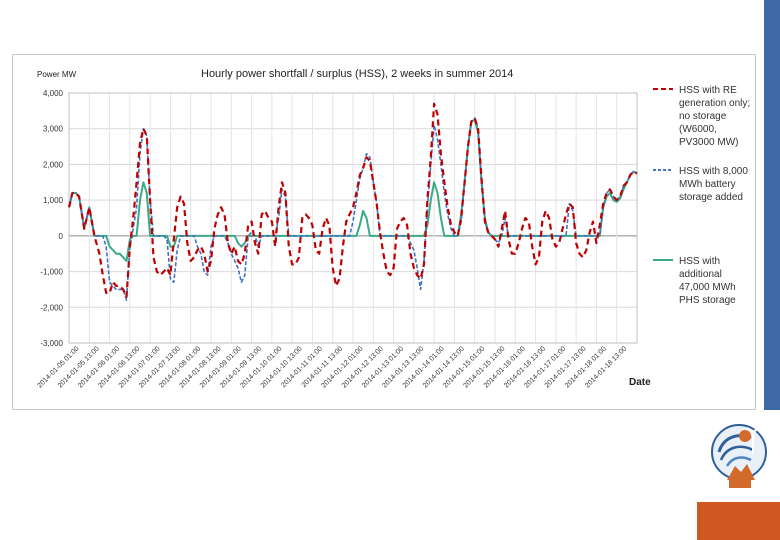  I want to click on ocean-wind-sun-logo-icon, so click(739, 456).